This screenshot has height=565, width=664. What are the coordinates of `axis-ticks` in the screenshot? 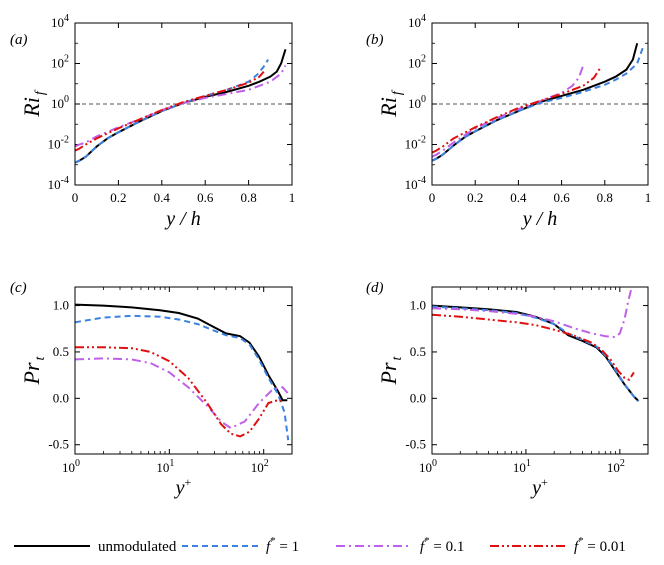 It's located at (183, 370).